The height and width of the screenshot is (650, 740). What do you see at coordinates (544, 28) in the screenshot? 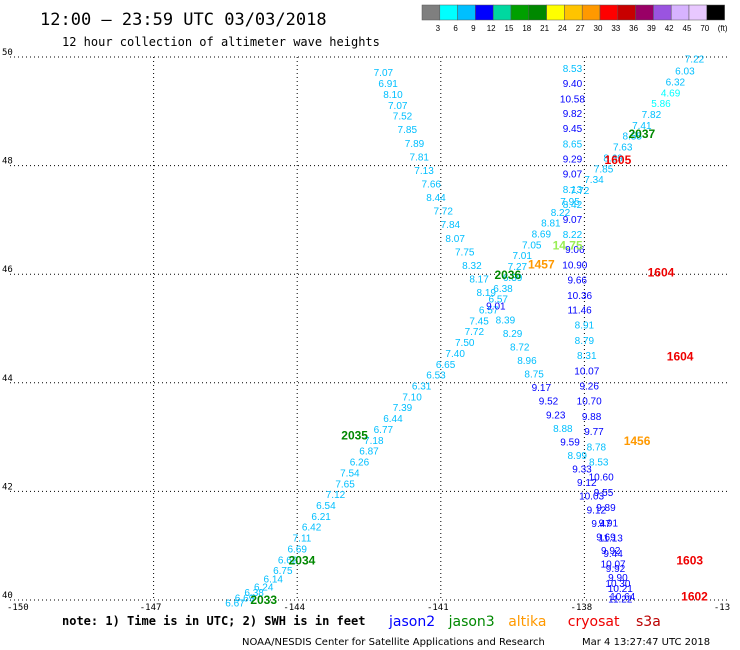
I see `colorbar-label: 21` at bounding box center [544, 28].